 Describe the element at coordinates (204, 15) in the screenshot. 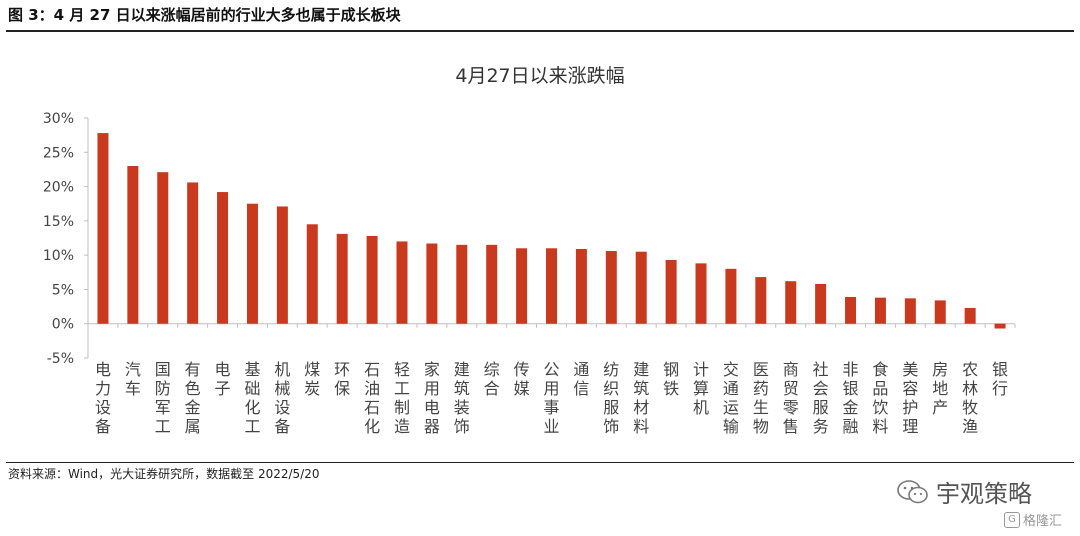

I see `figure-header: 图 3：4 月 27 日以来涨幅居前的行业大多也属于成长板块` at that location.